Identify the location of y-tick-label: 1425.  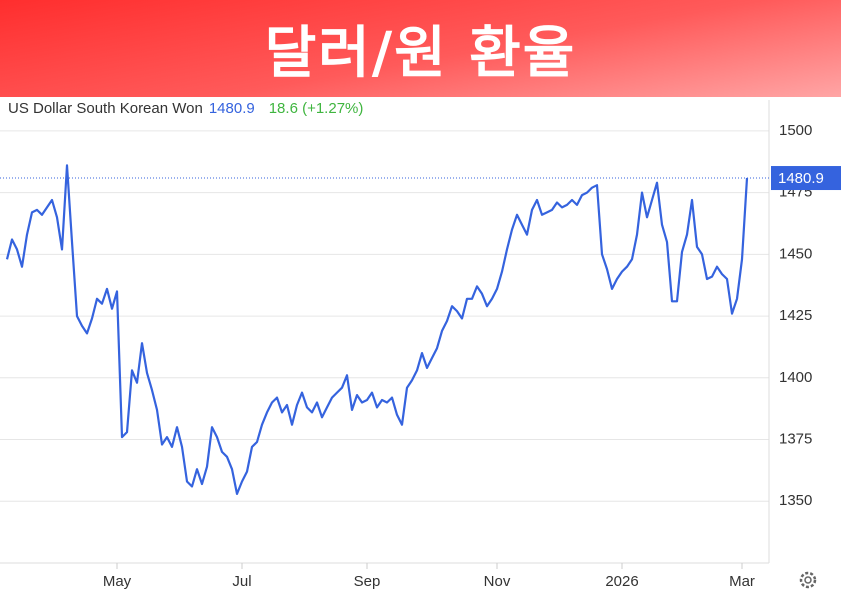
(795, 315).